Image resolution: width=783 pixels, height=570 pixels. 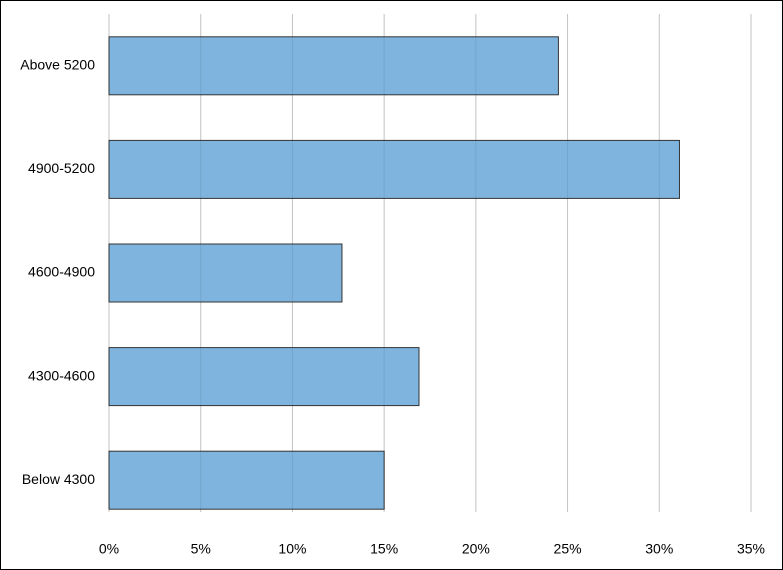 I want to click on y-tick-label: 4300-4600, so click(x=61, y=375).